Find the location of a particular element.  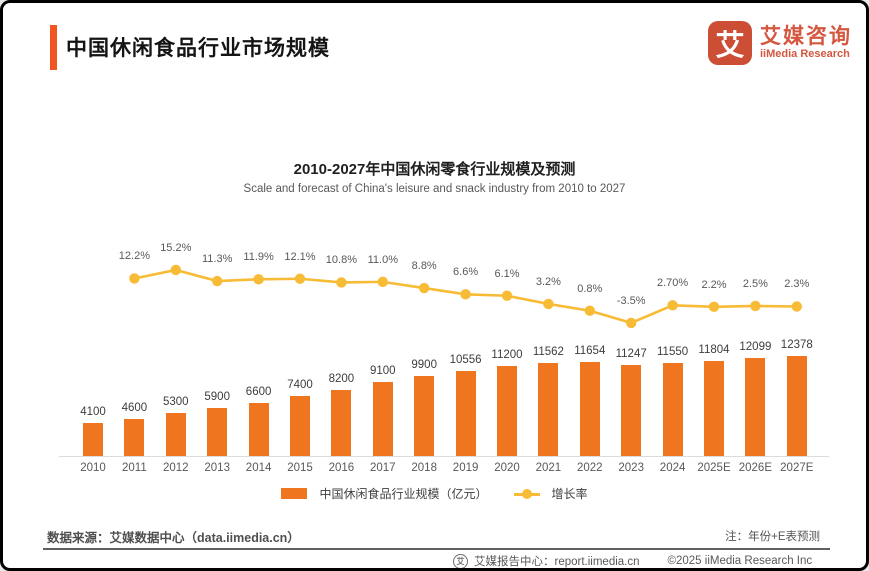

x-axis-label: 2025E is located at coordinates (714, 468).